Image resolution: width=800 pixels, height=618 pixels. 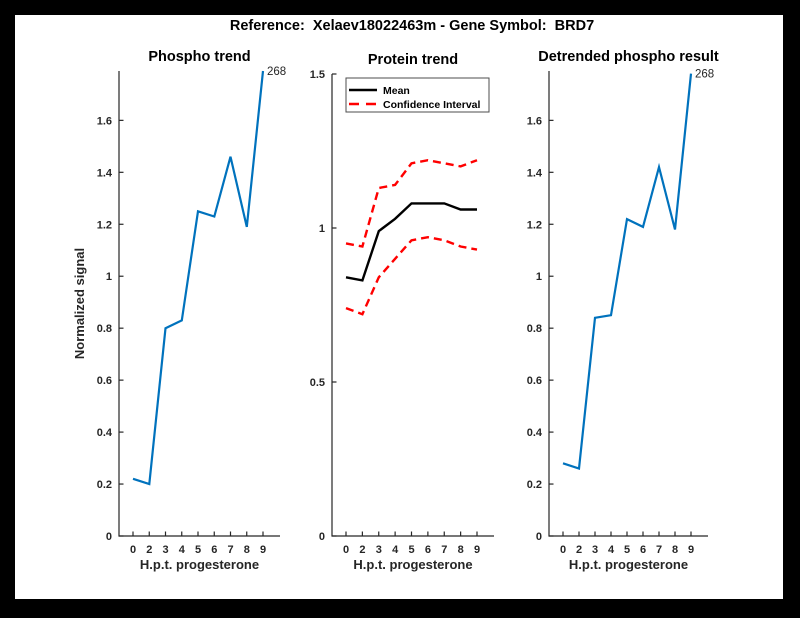 What do you see at coordinates (317, 383) in the screenshot?
I see `y-tick-label: 0.5` at bounding box center [317, 383].